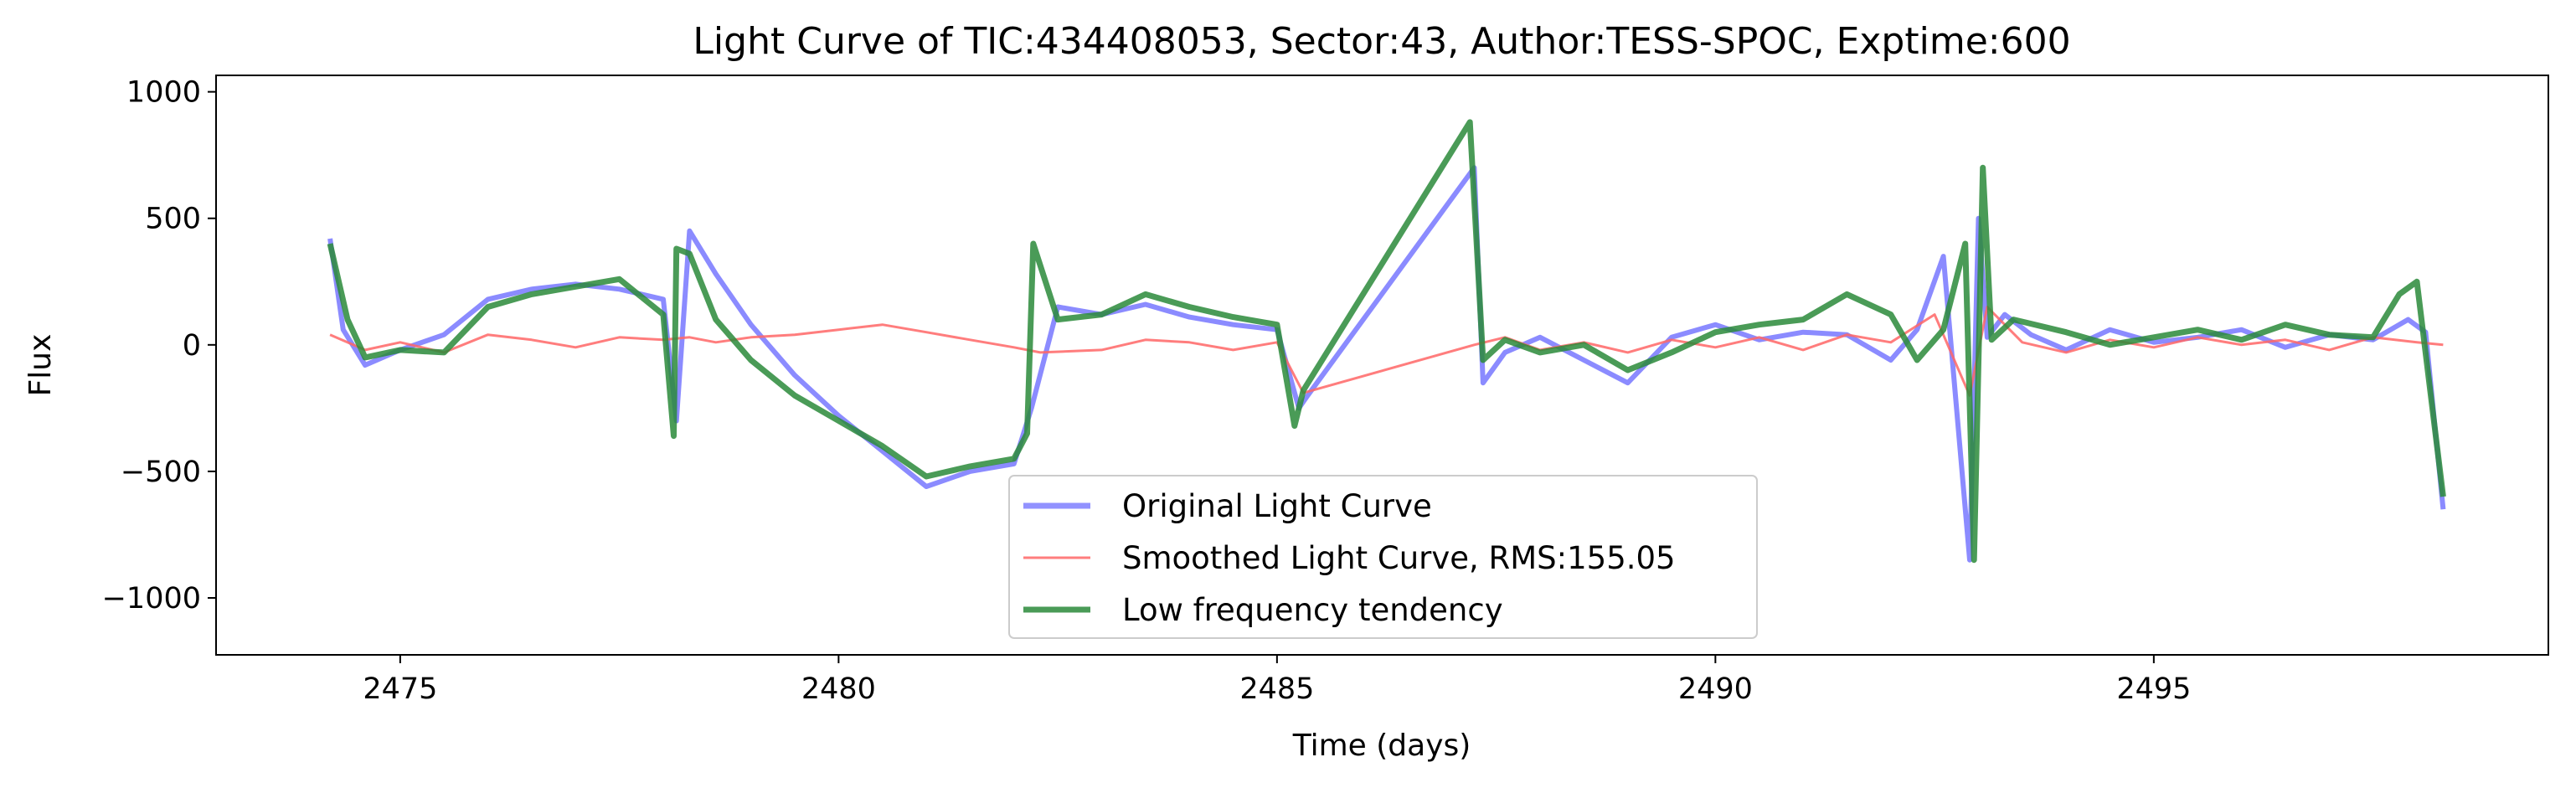 Image resolution: width=2576 pixels, height=788 pixels. Describe the element at coordinates (1312, 610) in the screenshot. I see `legend-label-low-frequency: Low frequency tendency` at that location.